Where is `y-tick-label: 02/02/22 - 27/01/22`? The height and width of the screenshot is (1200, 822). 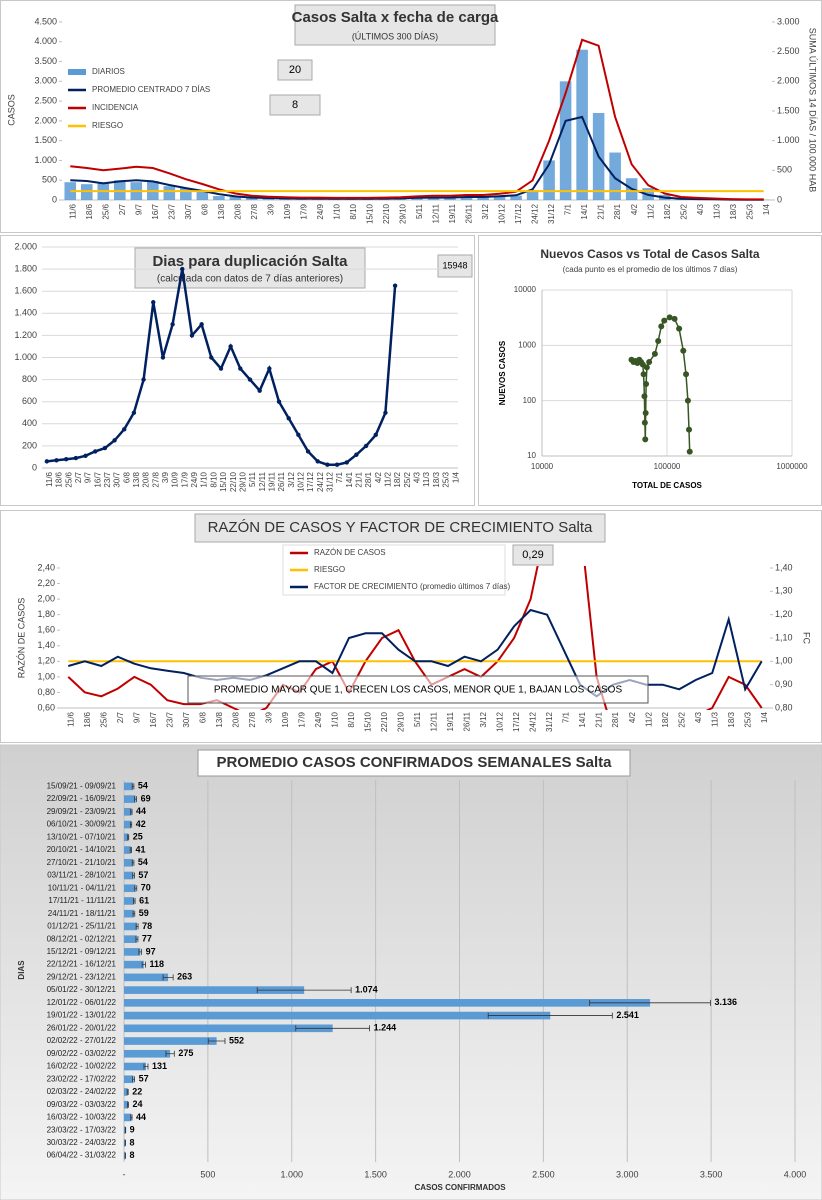
y-tick-label: 02/02/22 - 27/01/22 is located at coordinates (82, 1040).